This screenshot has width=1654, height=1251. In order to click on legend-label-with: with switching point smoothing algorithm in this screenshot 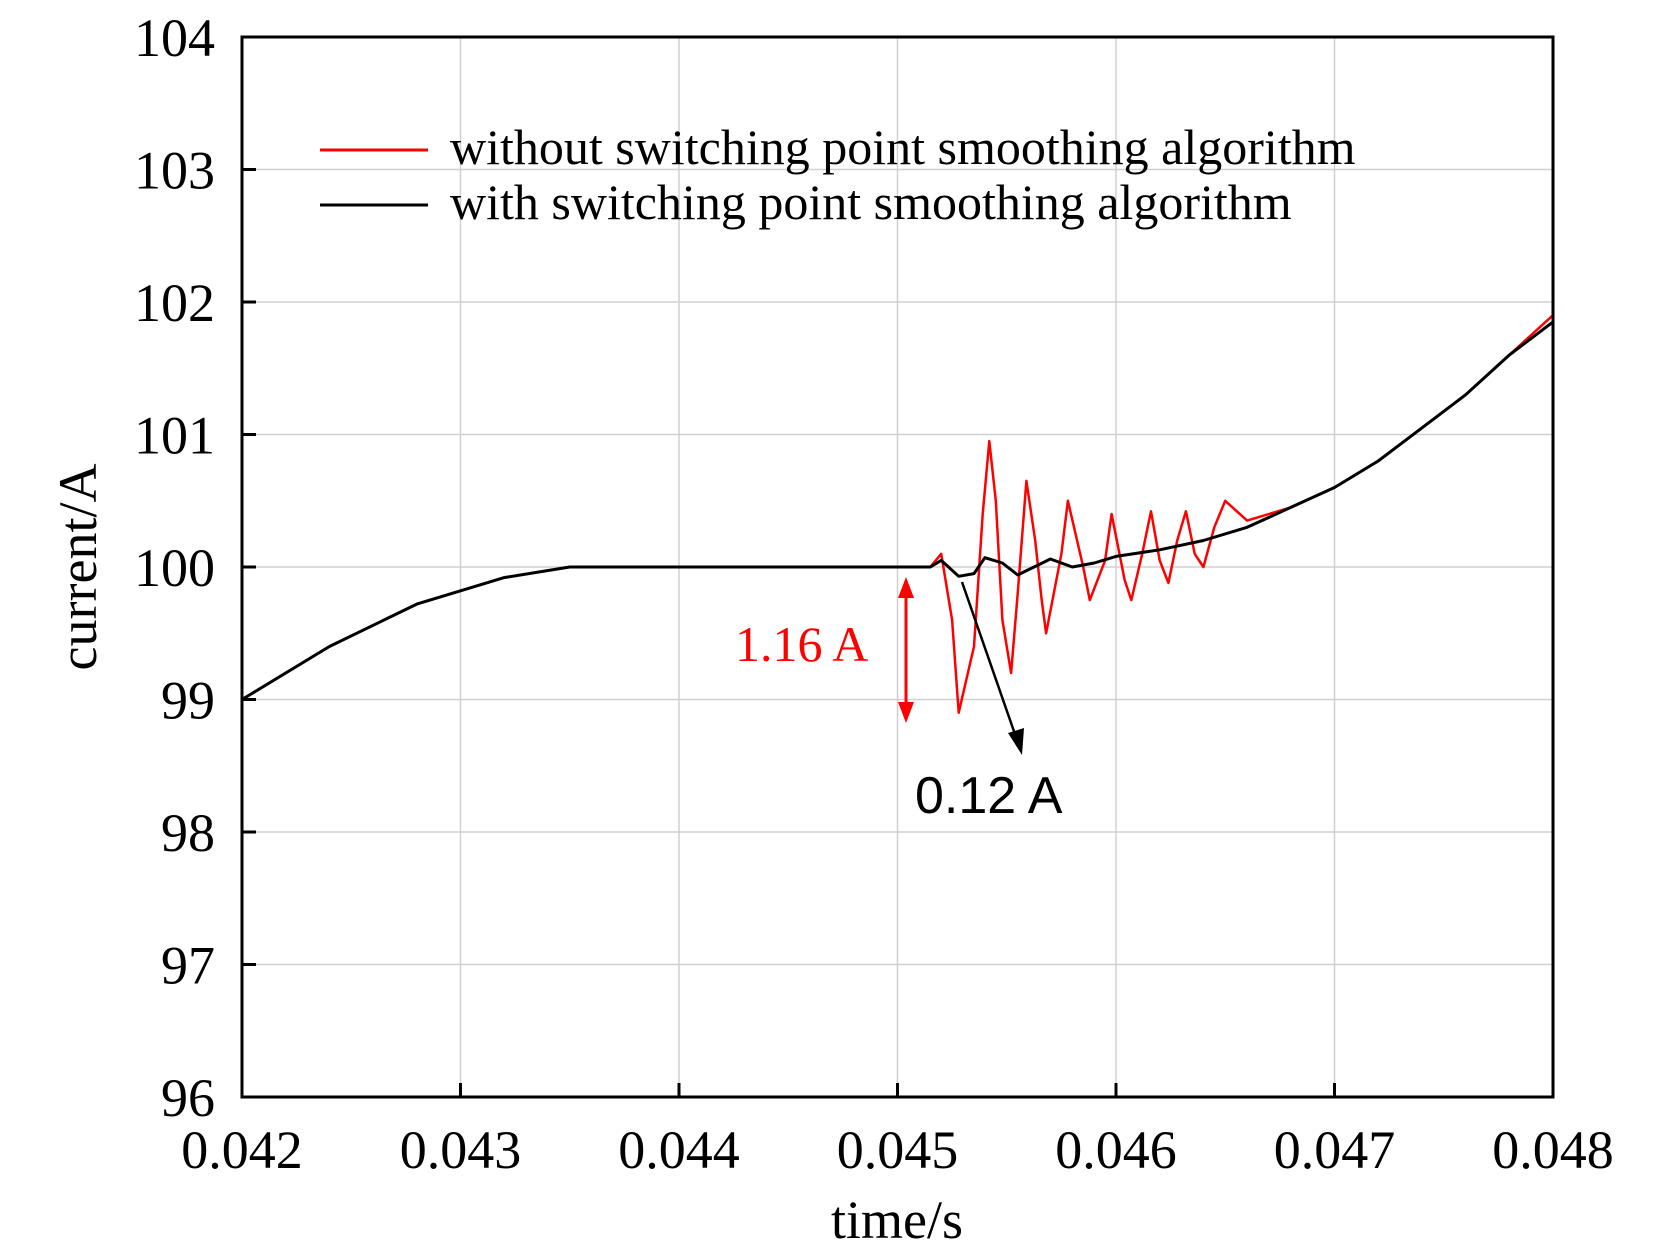, I will do `click(871, 202)`.